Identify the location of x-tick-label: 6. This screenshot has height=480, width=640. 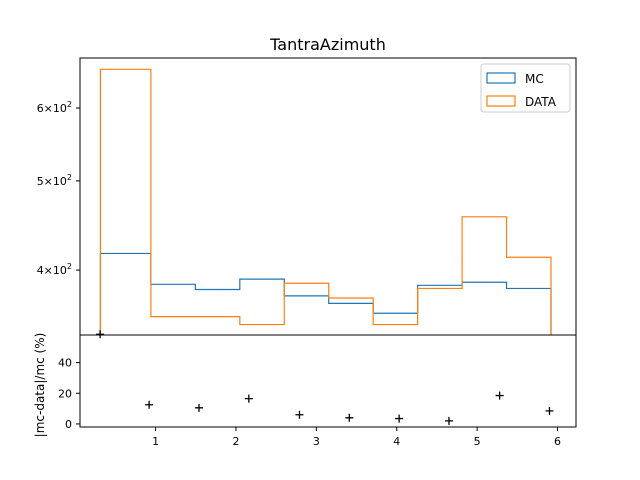
(557, 441).